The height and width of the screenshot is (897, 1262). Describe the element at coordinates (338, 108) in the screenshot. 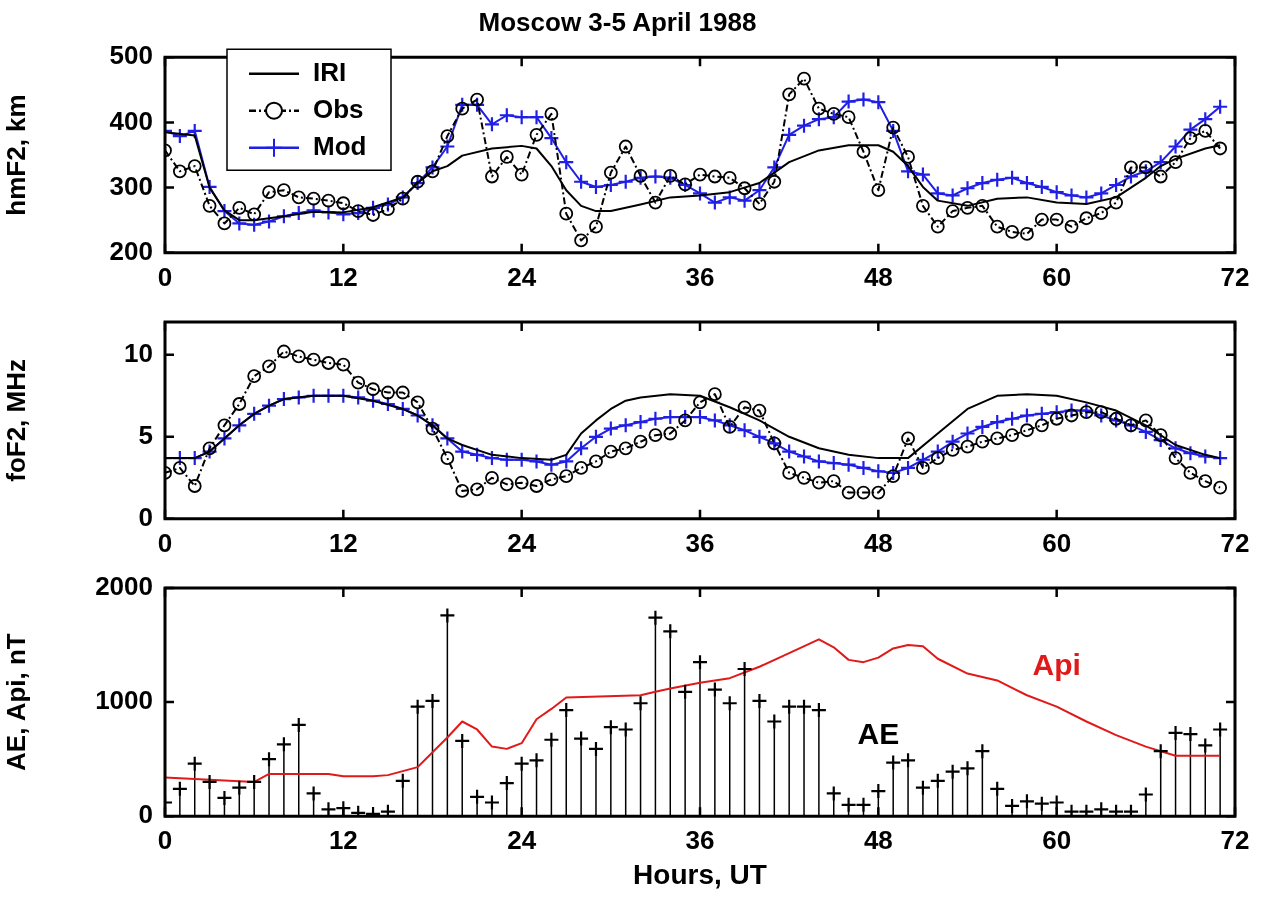

I see `legend-label: Obs` at that location.